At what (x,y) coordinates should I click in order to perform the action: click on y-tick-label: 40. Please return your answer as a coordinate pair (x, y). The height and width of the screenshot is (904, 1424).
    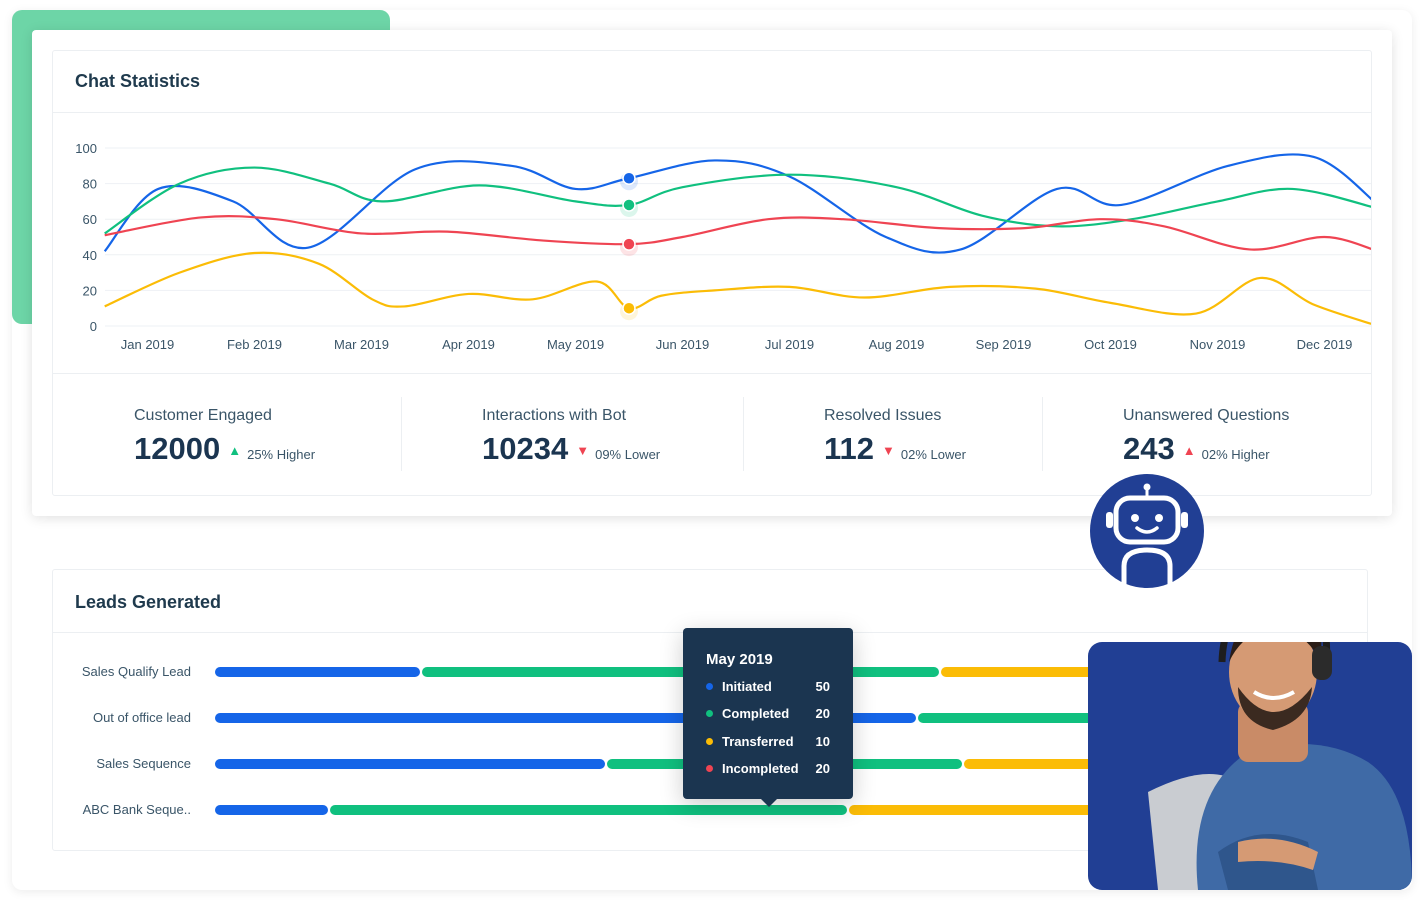
    Looking at the image, I should click on (90, 255).